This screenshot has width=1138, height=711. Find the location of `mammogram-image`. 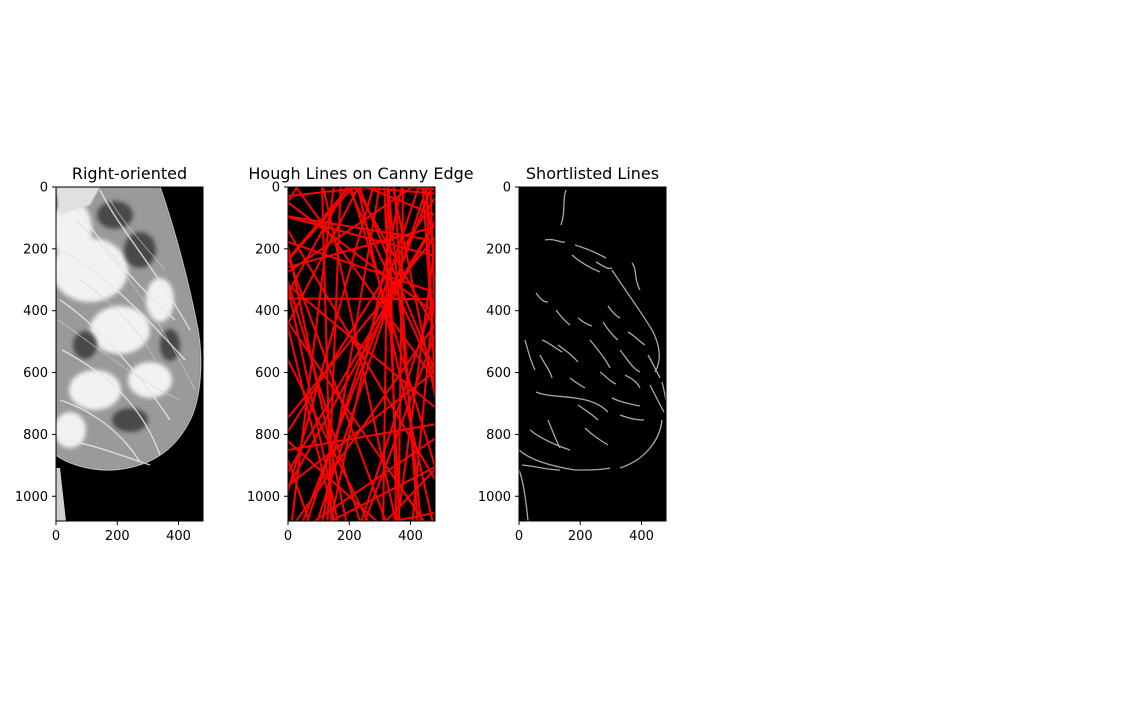

mammogram-image is located at coordinates (129, 354).